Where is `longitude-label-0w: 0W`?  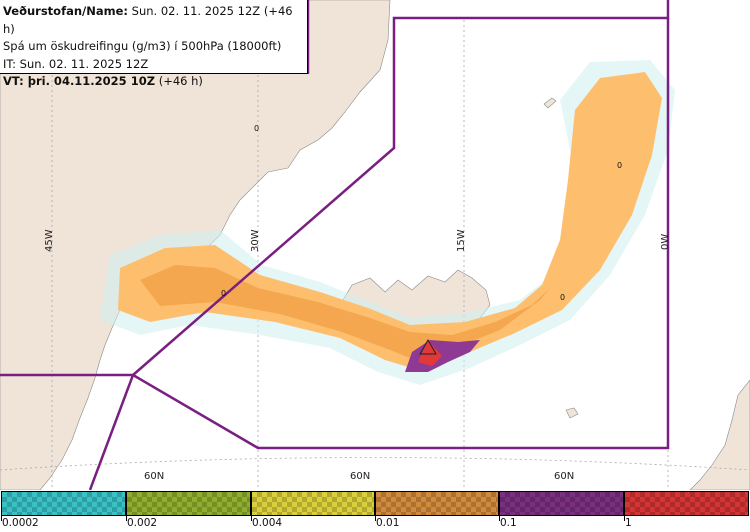
longitude-label-0w: 0W is located at coordinates (665, 241).